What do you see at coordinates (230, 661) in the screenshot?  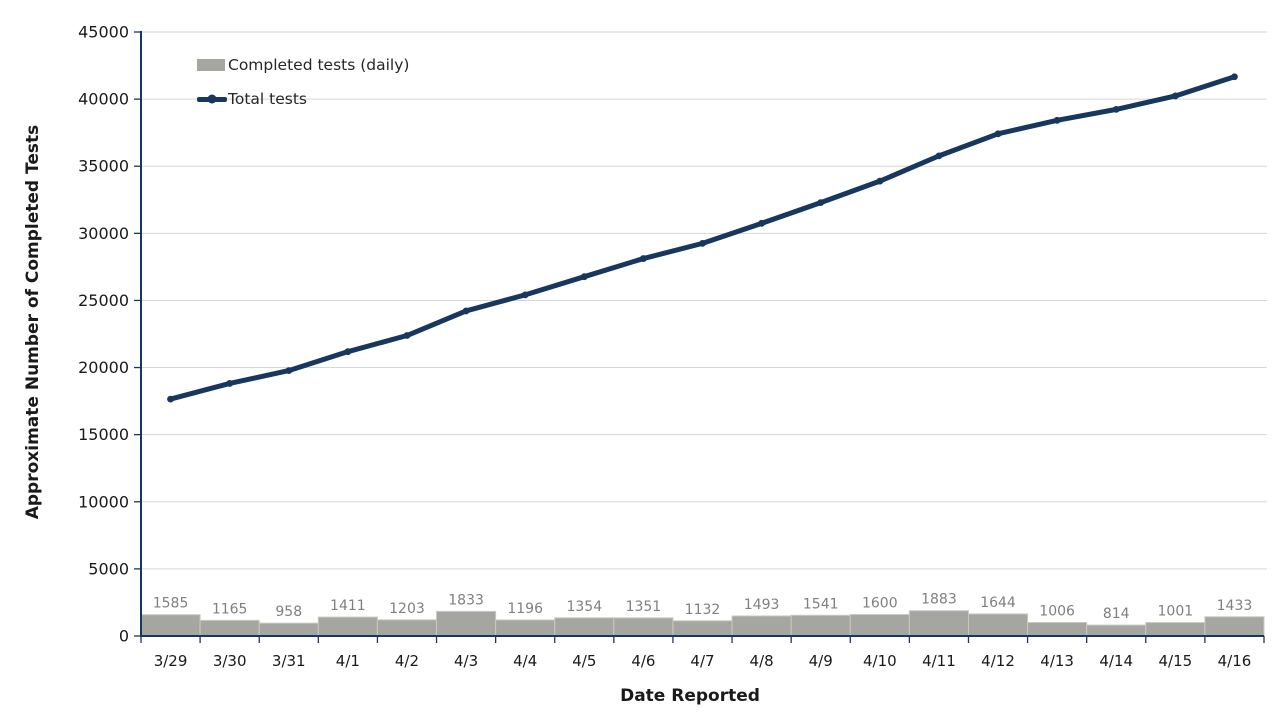 I see `x-tick-label: 3/30` at bounding box center [230, 661].